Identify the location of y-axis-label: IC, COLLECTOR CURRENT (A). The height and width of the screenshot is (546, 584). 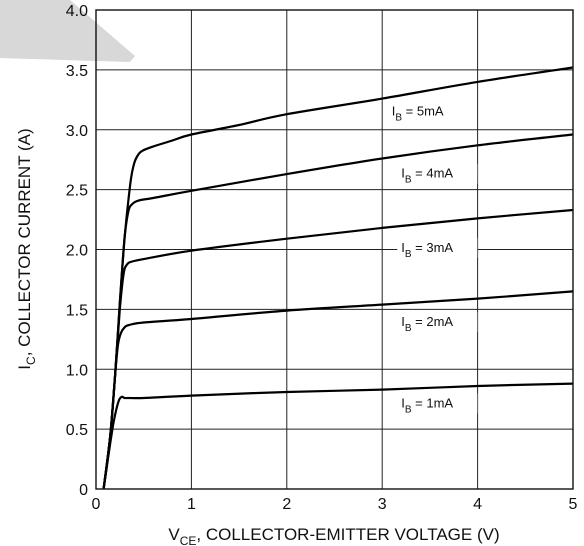
(26, 248).